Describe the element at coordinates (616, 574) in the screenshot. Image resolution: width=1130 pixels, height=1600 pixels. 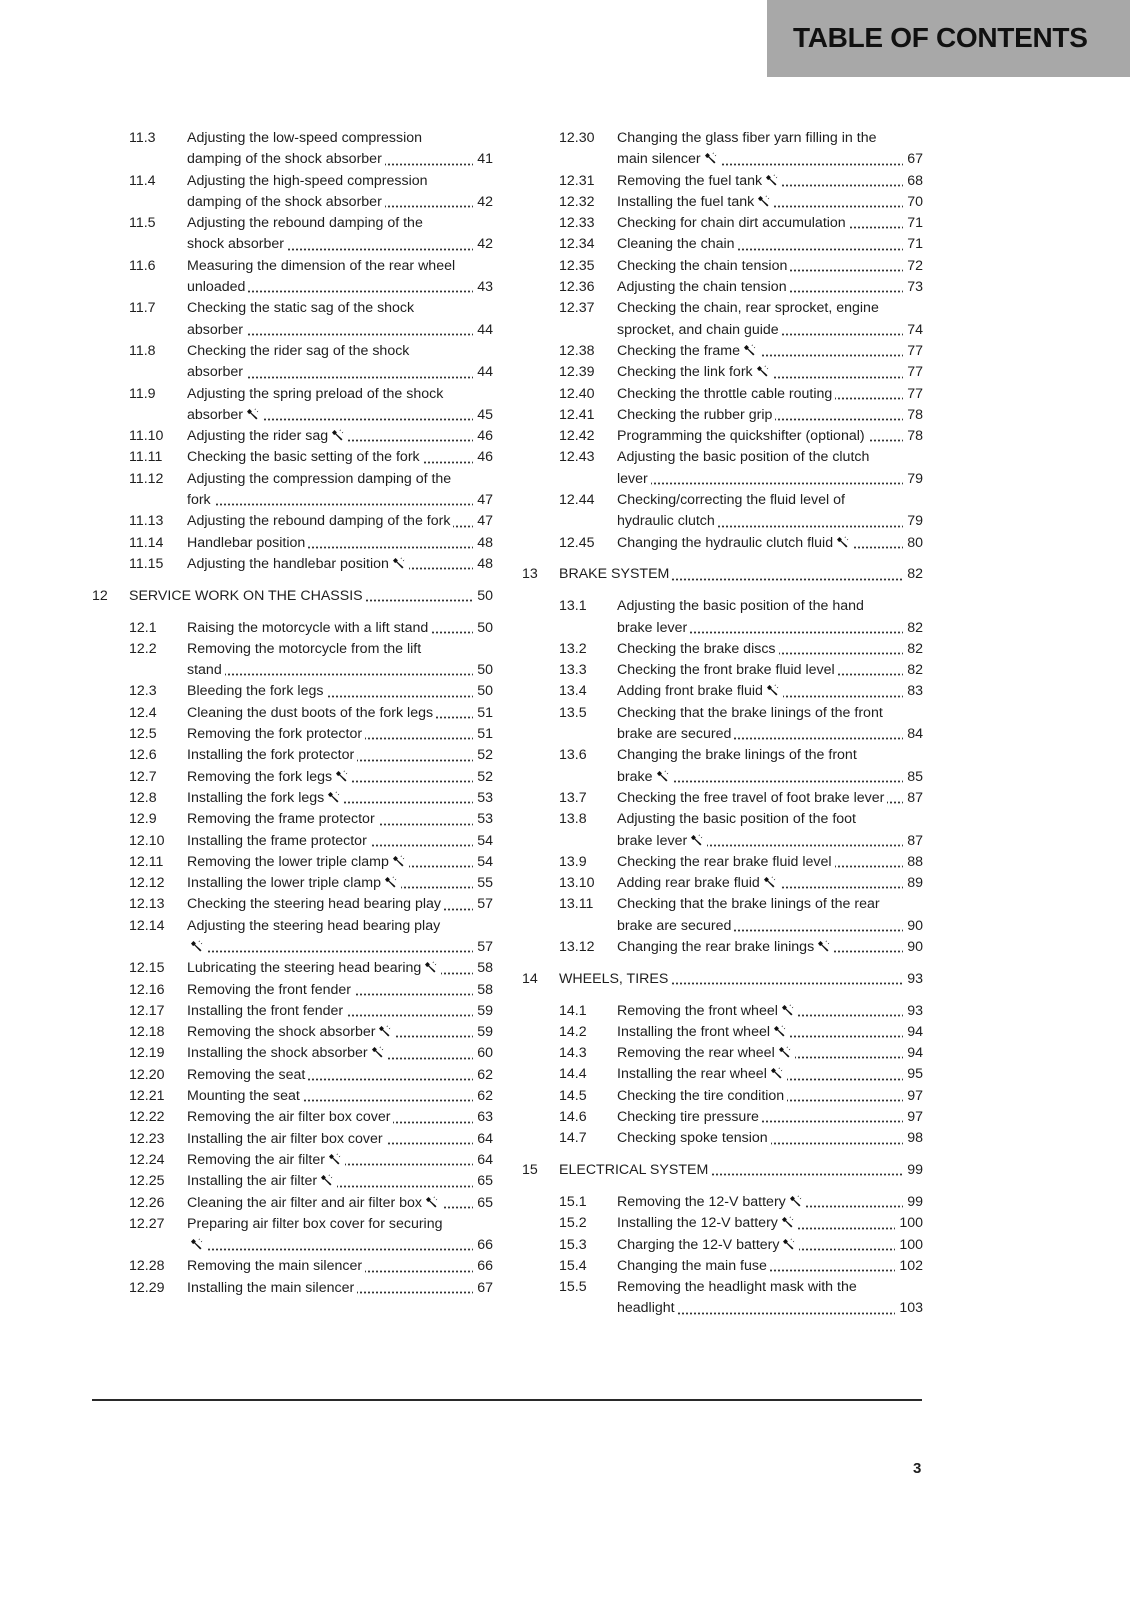
I see `entry-title: BRAKE SYSTEM` at that location.